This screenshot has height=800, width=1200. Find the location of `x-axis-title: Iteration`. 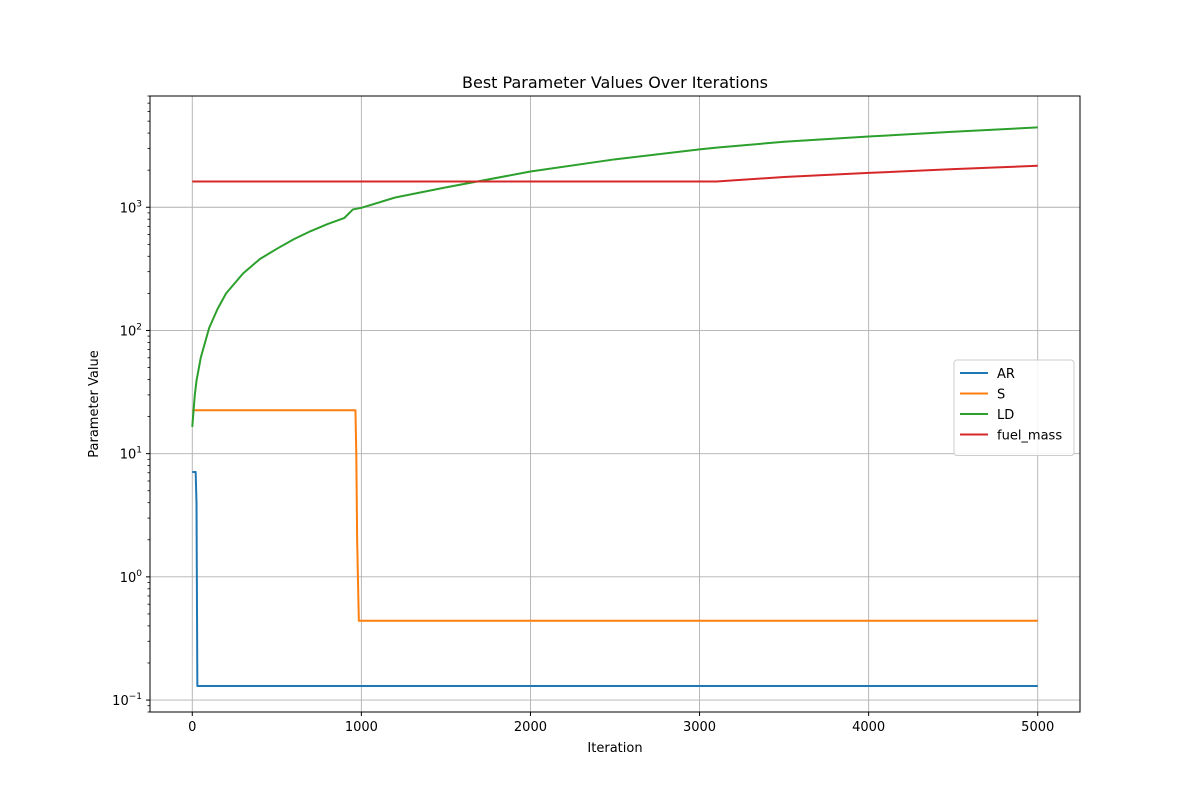

x-axis-title: Iteration is located at coordinates (614, 748).